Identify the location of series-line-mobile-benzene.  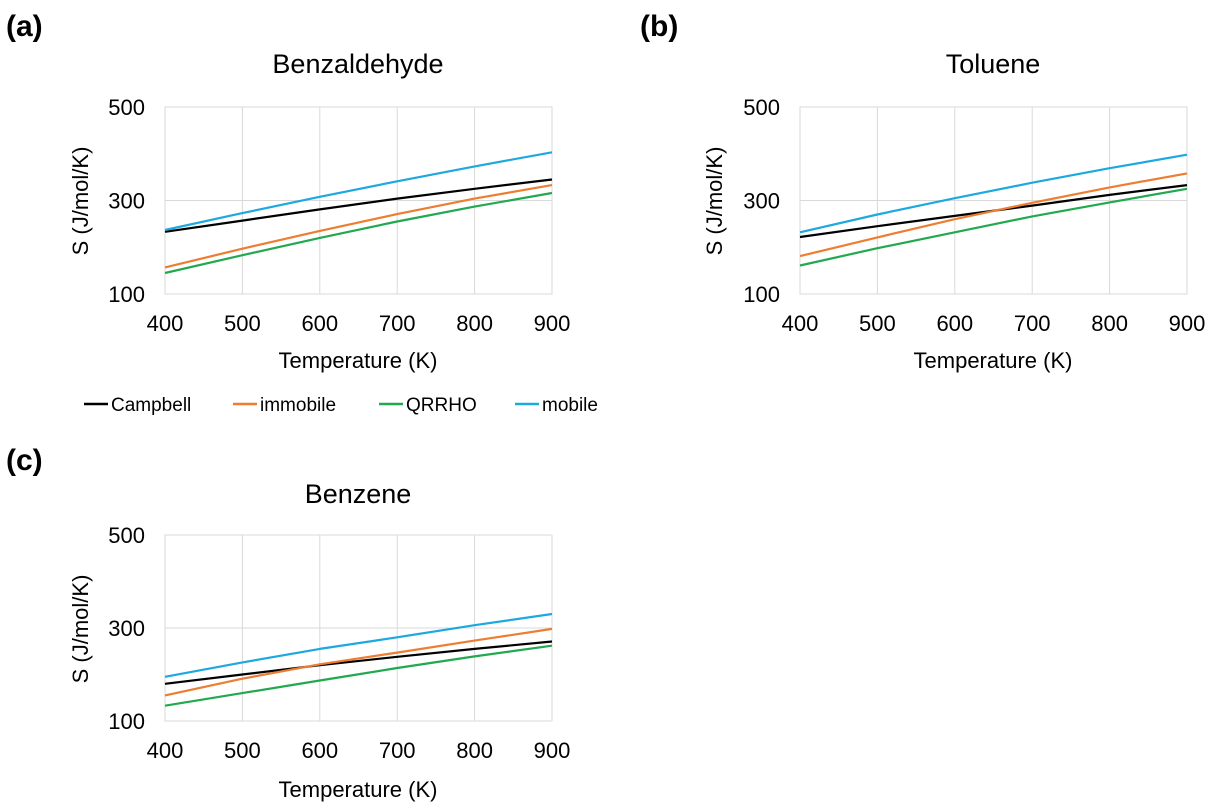
(358, 645).